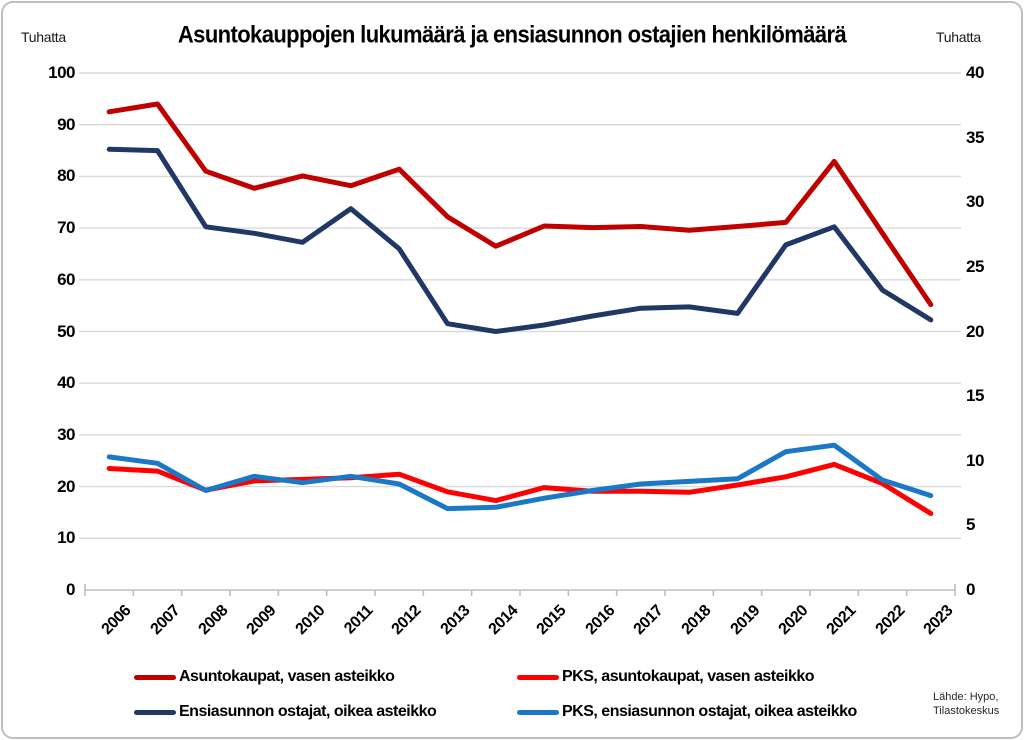 The height and width of the screenshot is (740, 1024). What do you see at coordinates (66, 279) in the screenshot?
I see `left-axis-tick-label: 60` at bounding box center [66, 279].